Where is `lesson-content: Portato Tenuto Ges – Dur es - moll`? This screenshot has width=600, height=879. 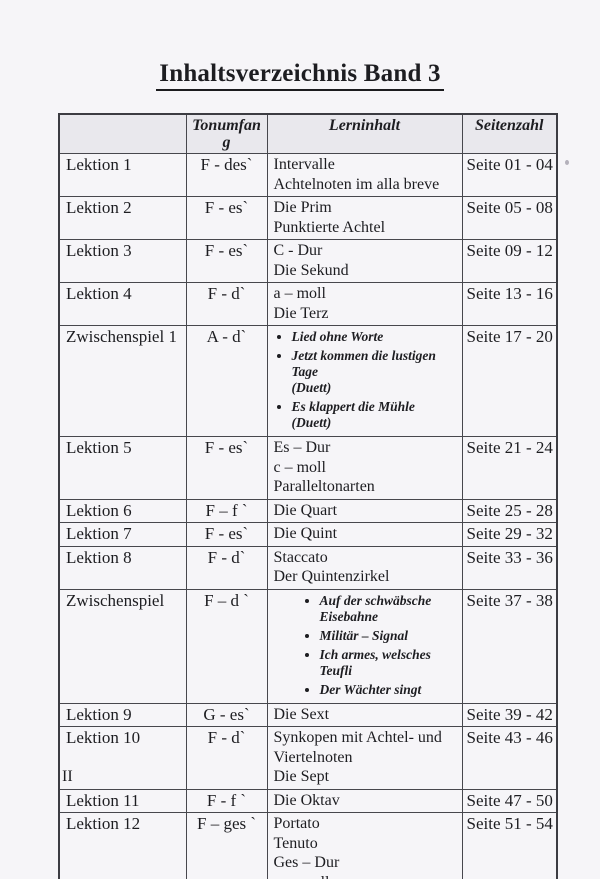 lesson-content: Portato Tenuto Ges – Dur es - moll is located at coordinates (364, 845).